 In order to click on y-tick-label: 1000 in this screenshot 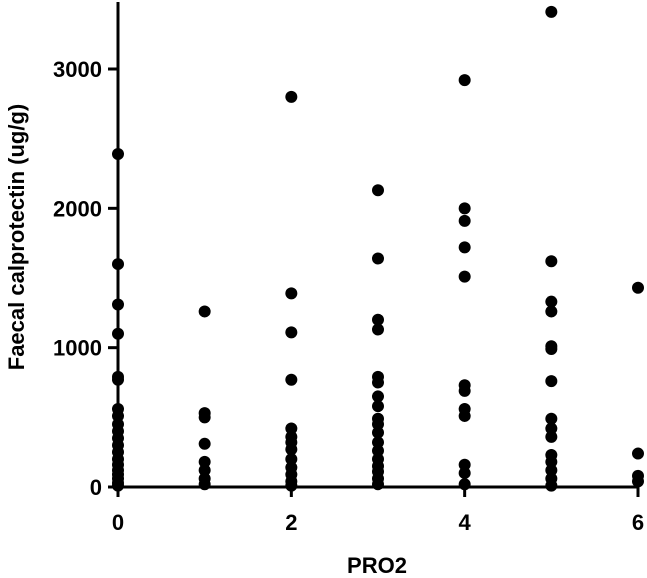, I will do `click(77, 348)`.